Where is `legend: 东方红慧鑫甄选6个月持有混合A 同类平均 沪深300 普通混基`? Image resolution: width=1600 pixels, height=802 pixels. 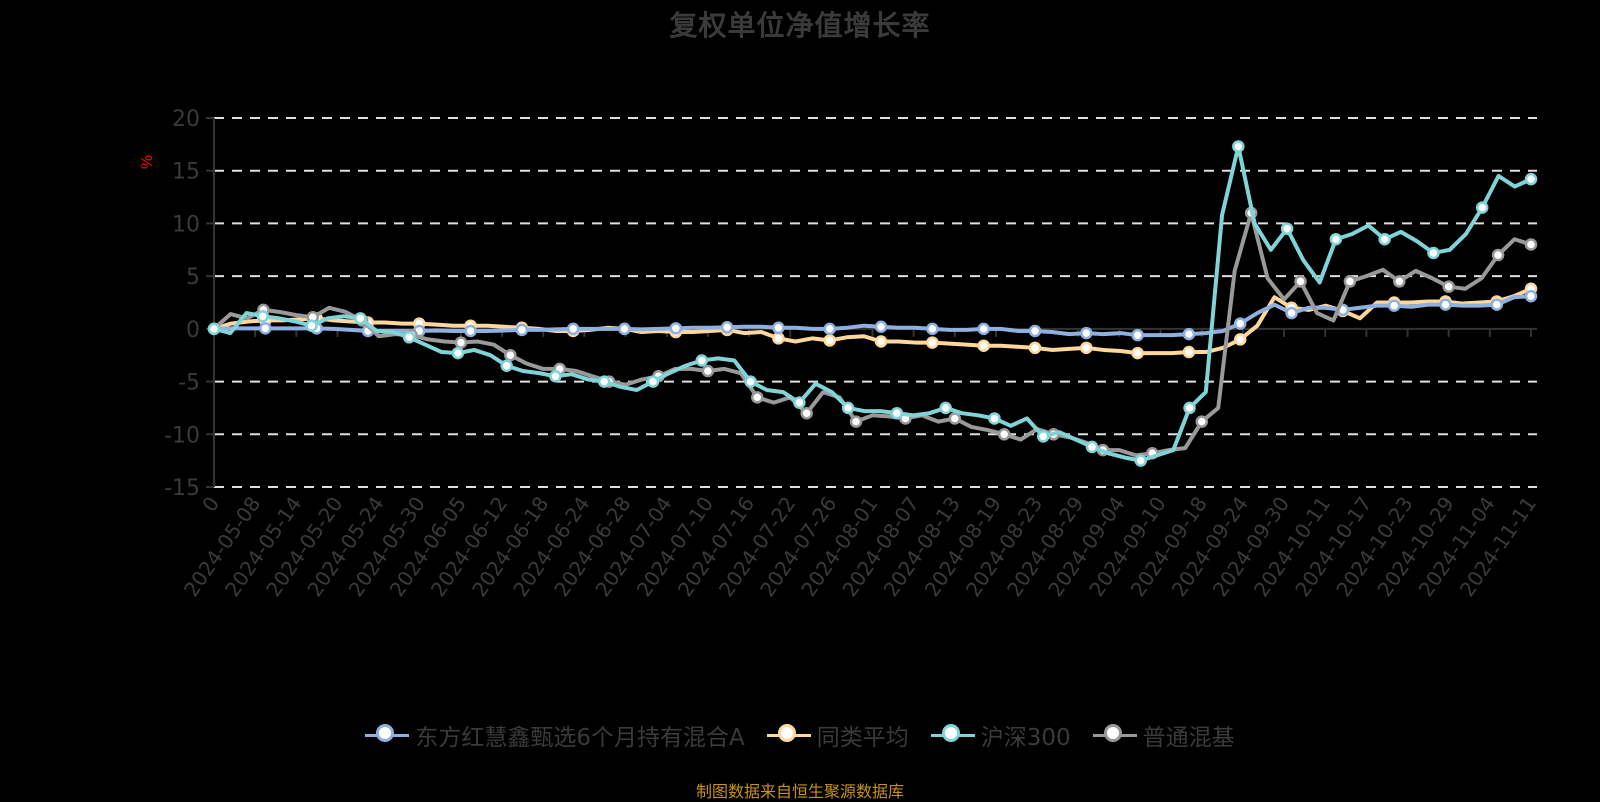
legend: 东方红慧鑫甄选6个月持有混合A 同类平均 沪深300 普通混基 is located at coordinates (800, 735).